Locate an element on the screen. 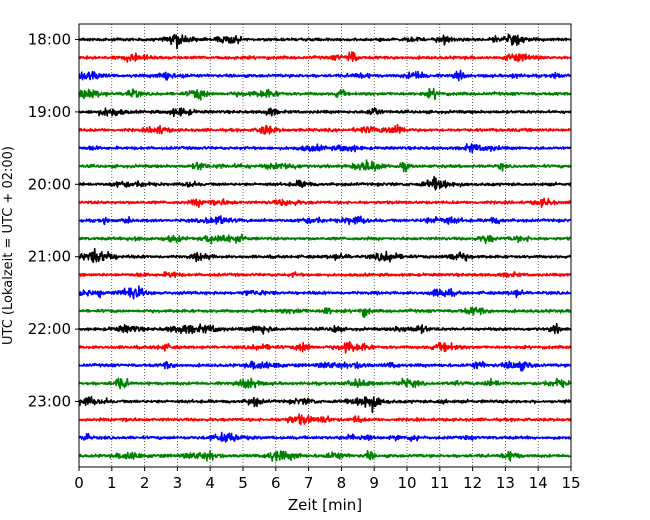 This screenshot has width=650, height=520. seismogram-trace-2030 is located at coordinates (325, 220).